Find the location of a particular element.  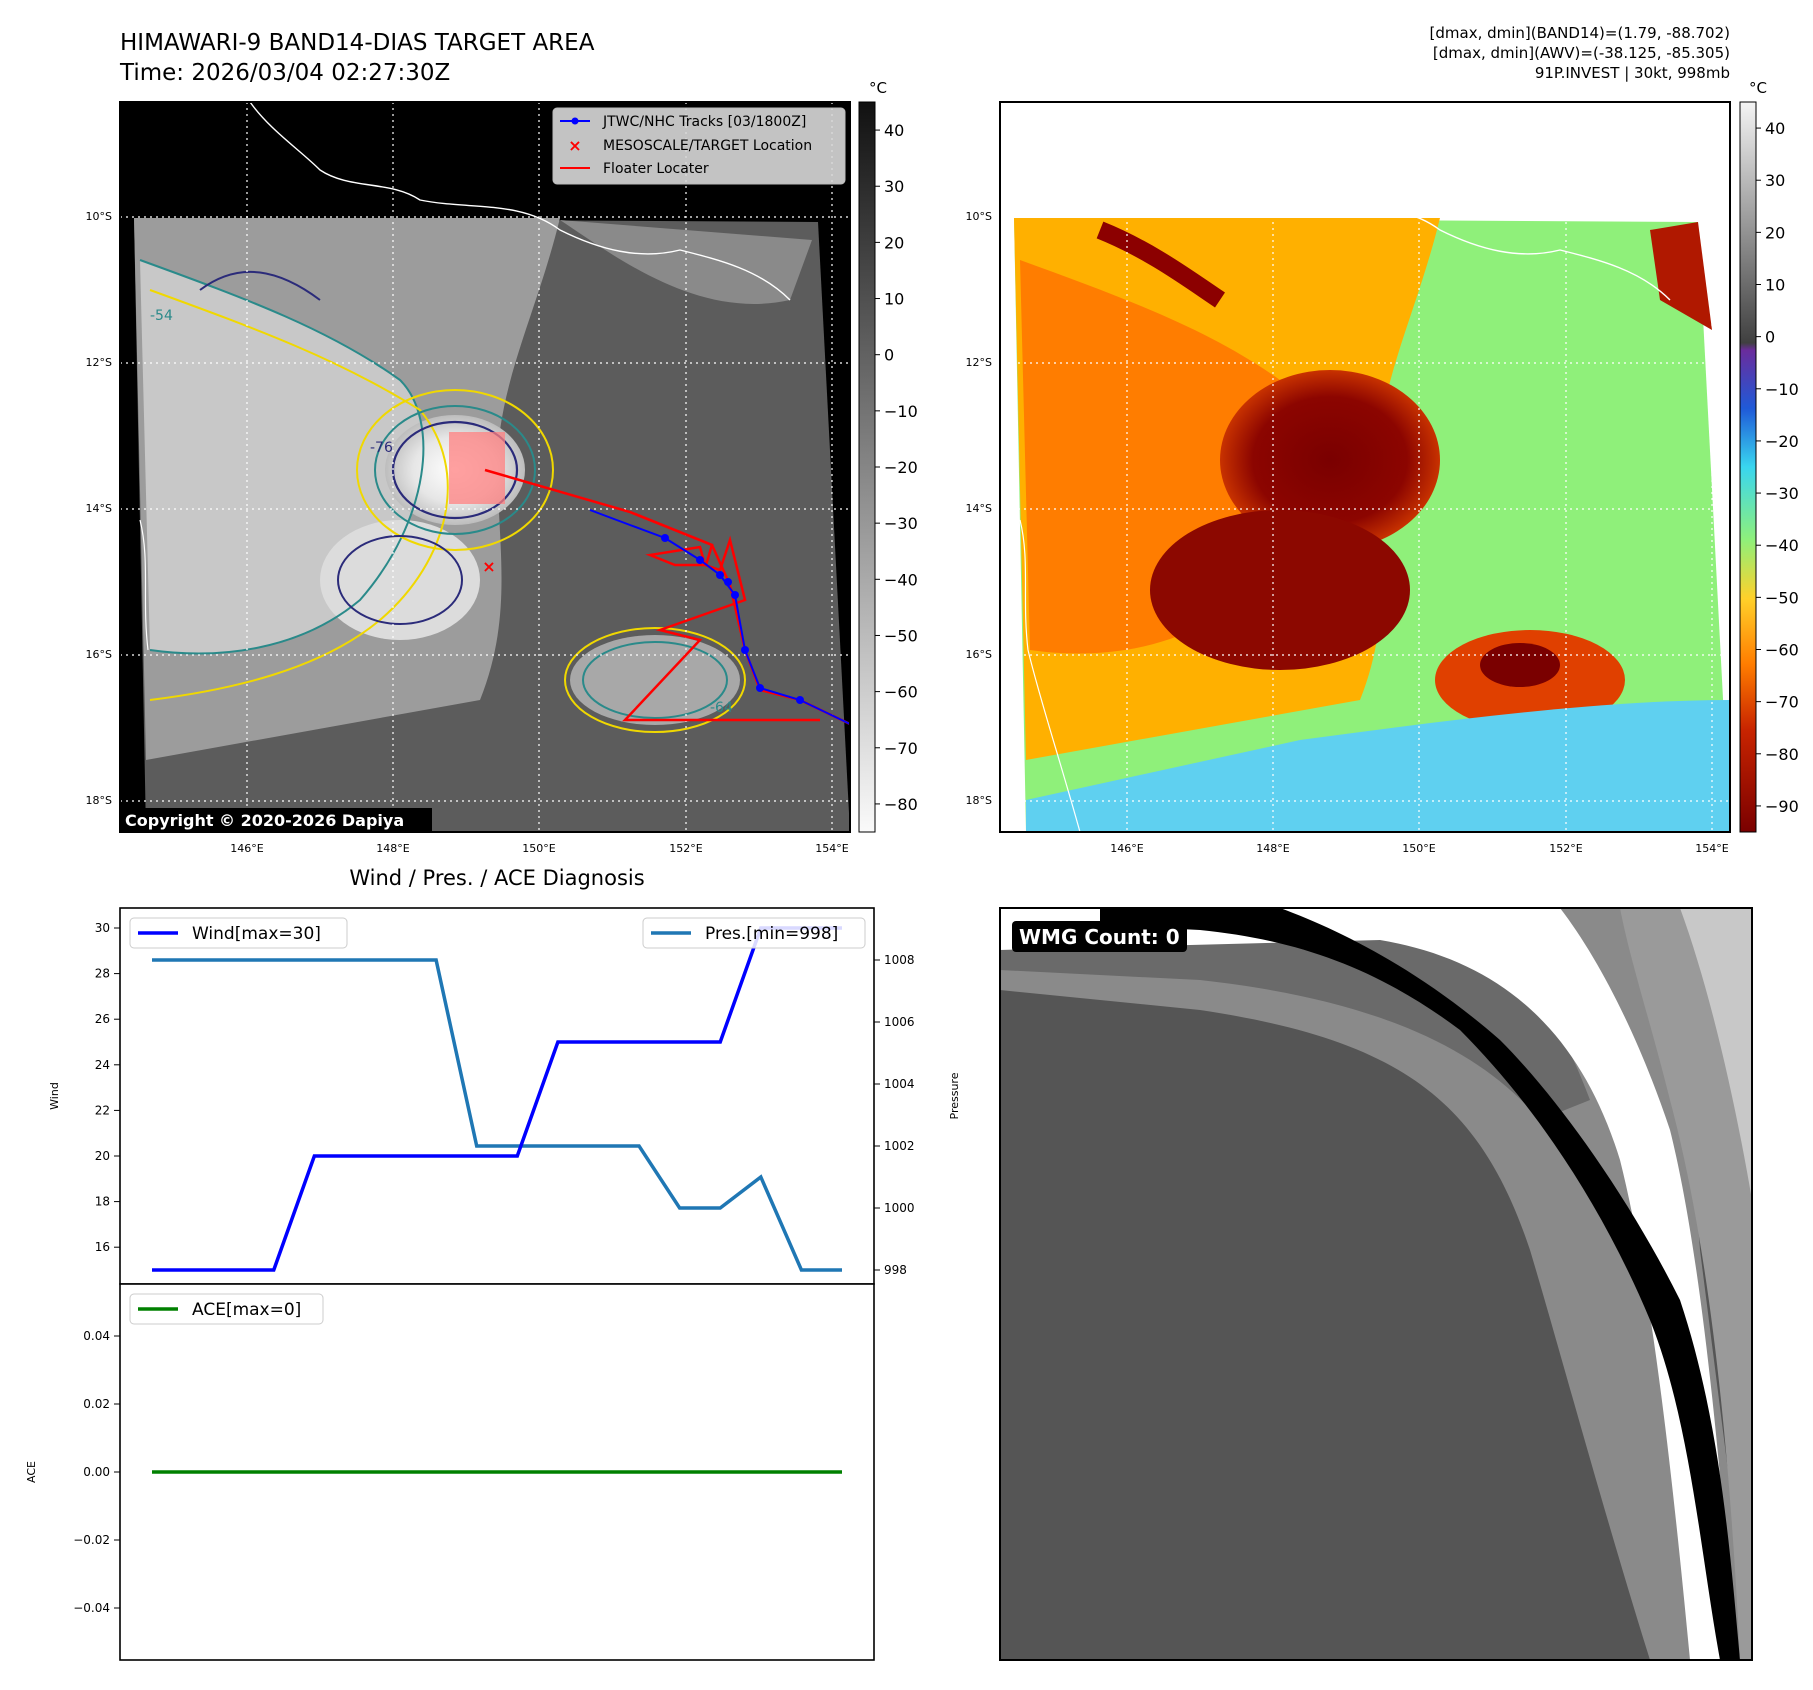

pressure-tick-label: 1000 is located at coordinates (899, 1208).